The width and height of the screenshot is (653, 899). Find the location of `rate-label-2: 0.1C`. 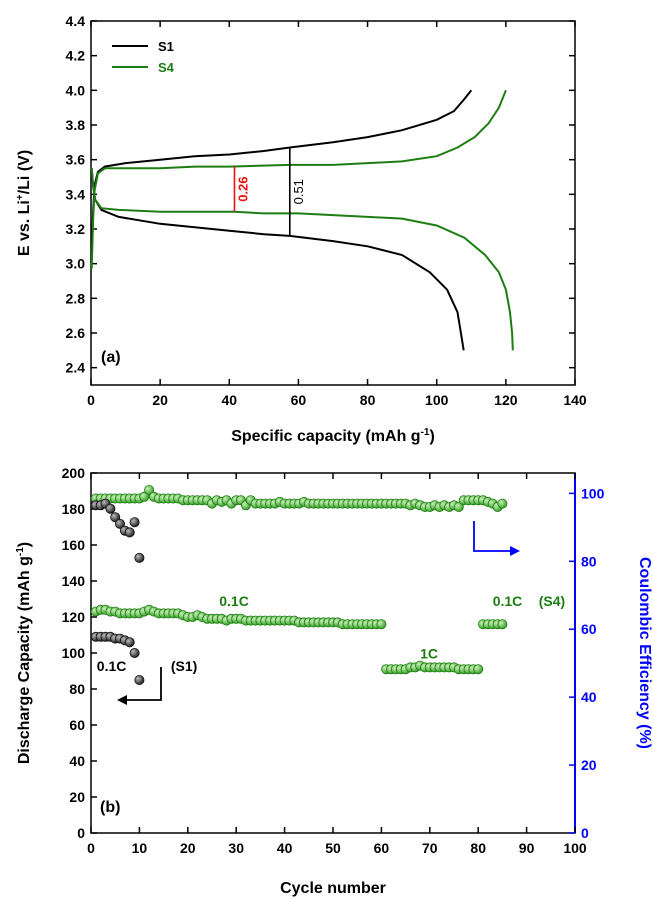

rate-label-2: 0.1C is located at coordinates (234, 601).